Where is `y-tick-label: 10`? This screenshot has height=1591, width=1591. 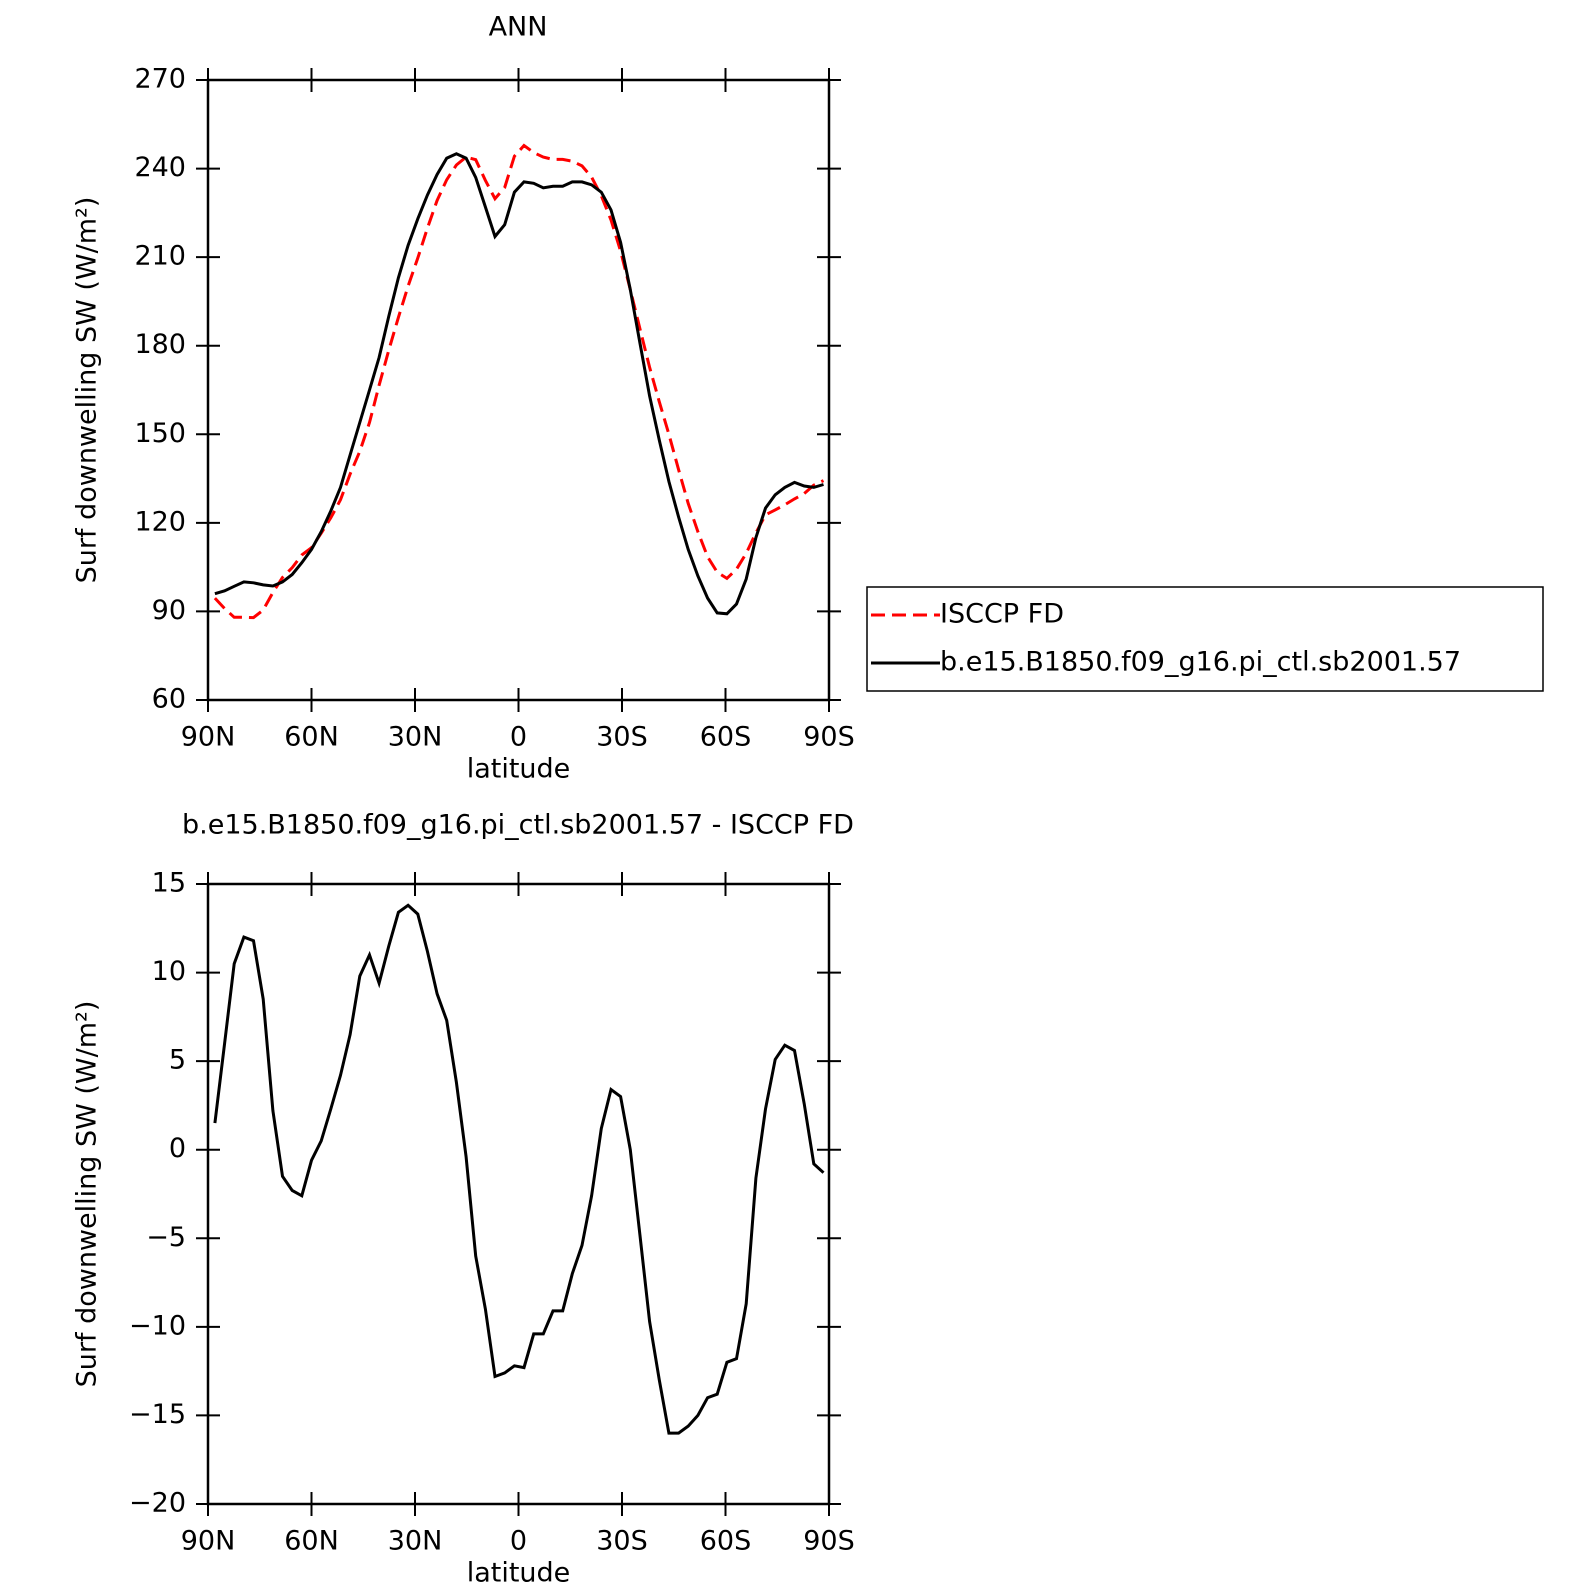 y-tick-label: 10 is located at coordinates (169, 971).